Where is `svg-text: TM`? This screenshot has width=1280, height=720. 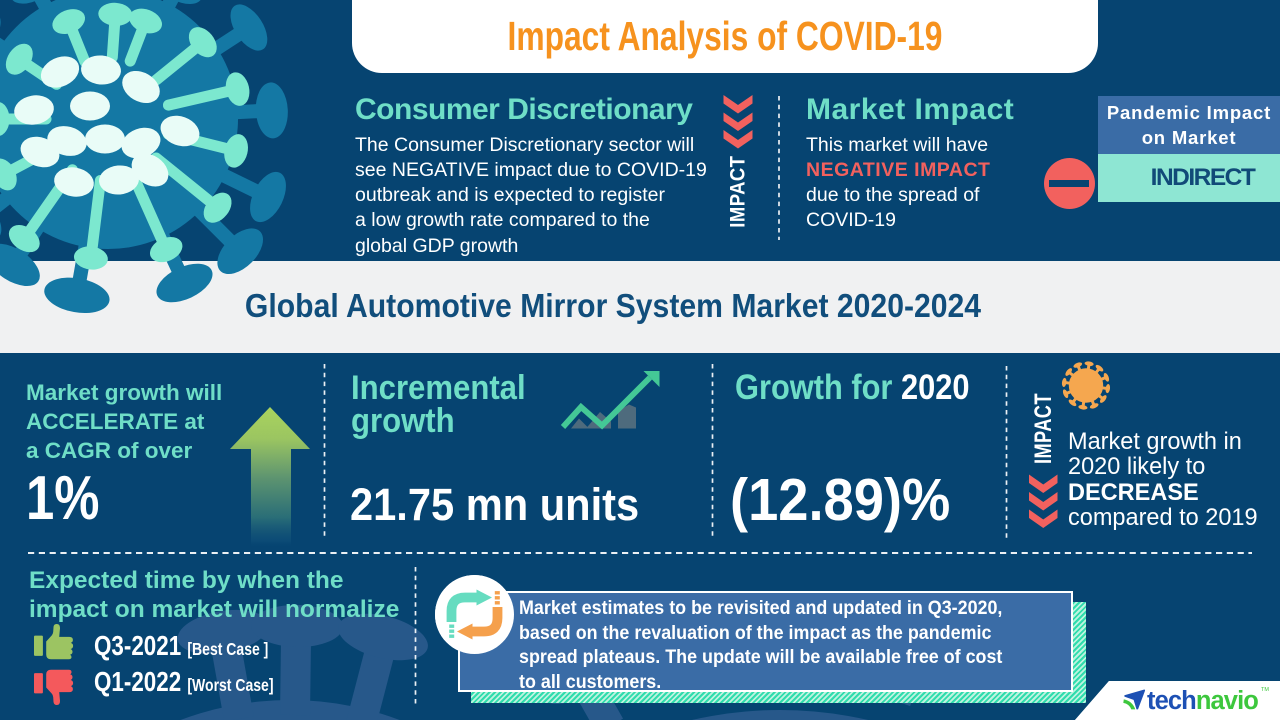 svg-text: TM is located at coordinates (1265, 690).